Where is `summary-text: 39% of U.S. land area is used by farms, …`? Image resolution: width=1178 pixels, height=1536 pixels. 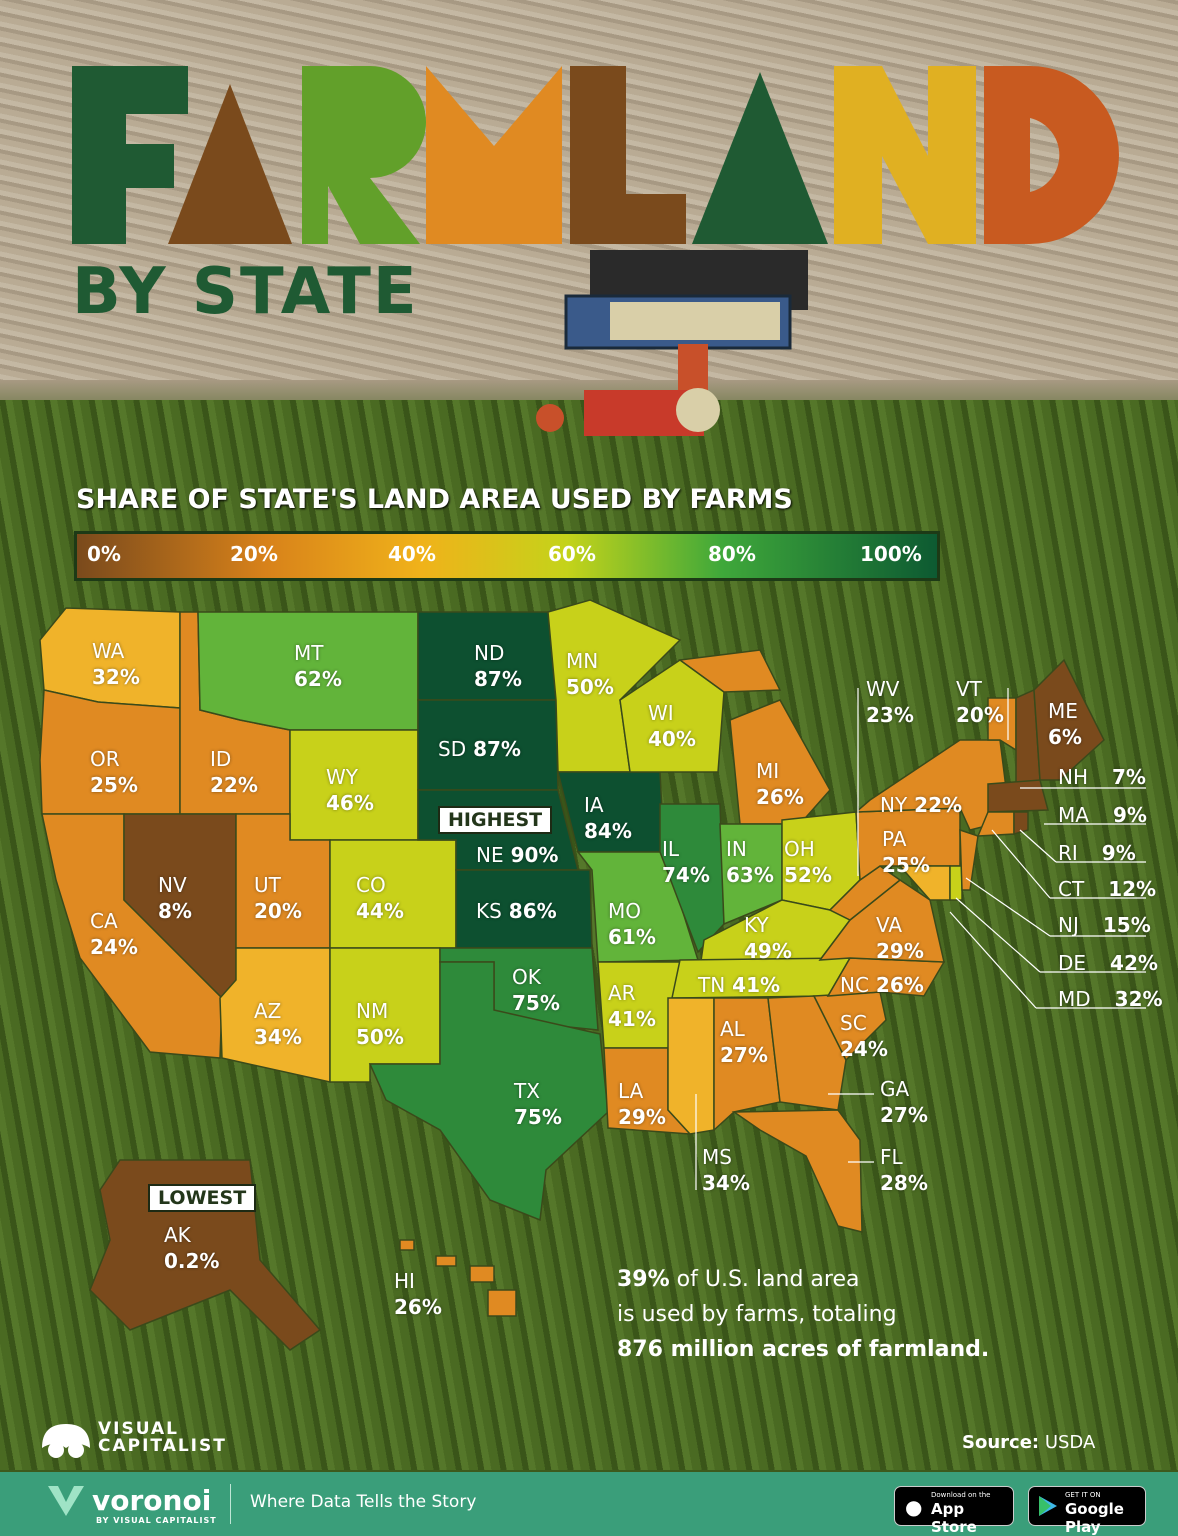
summary-text: 39% of U.S. land area is used by farms, … is located at coordinates (803, 1314).